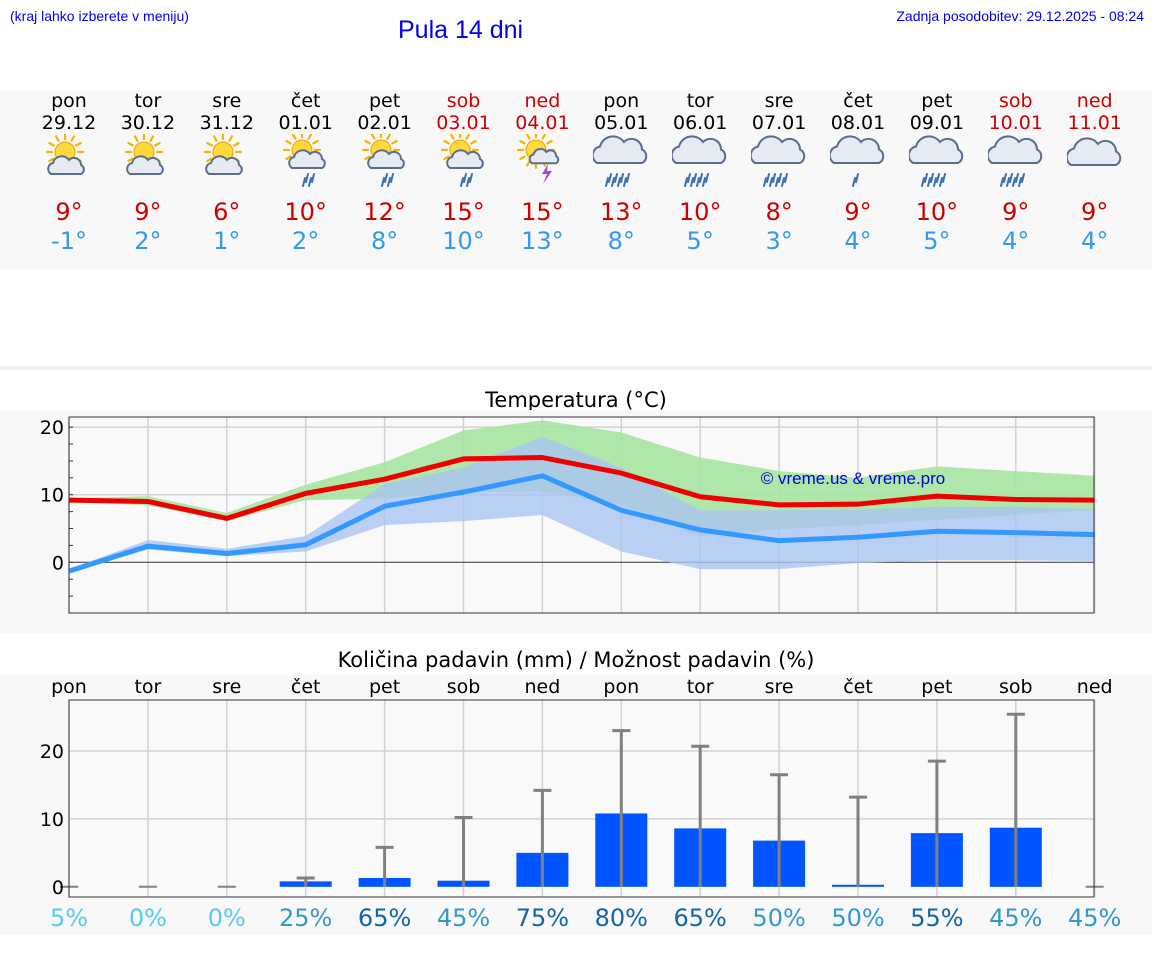 This screenshot has height=975, width=1152. Describe the element at coordinates (305, 687) in the screenshot. I see `precip-day-label: čet` at that location.